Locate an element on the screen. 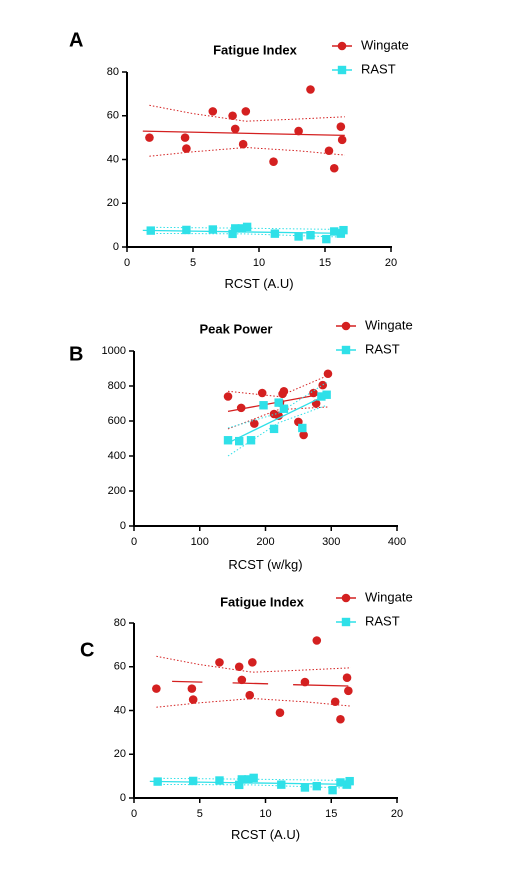 The width and height of the screenshot is (527, 887). y-tick-label: 40 is located at coordinates (113, 159).